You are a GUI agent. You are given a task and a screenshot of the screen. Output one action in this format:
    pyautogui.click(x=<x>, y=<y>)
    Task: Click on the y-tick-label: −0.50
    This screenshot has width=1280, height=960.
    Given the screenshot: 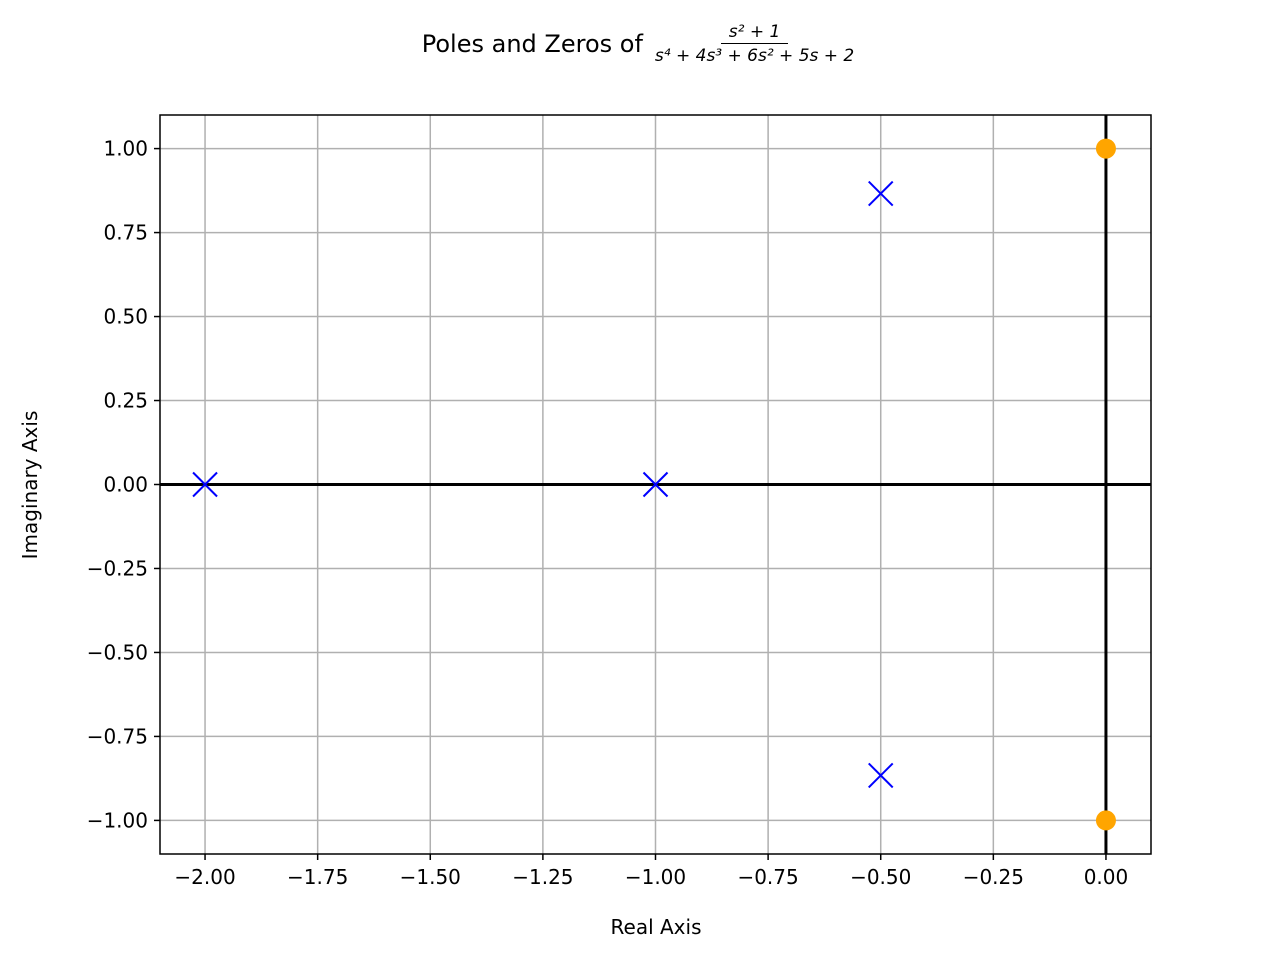 What is the action you would take?
    pyautogui.click(x=117, y=652)
    